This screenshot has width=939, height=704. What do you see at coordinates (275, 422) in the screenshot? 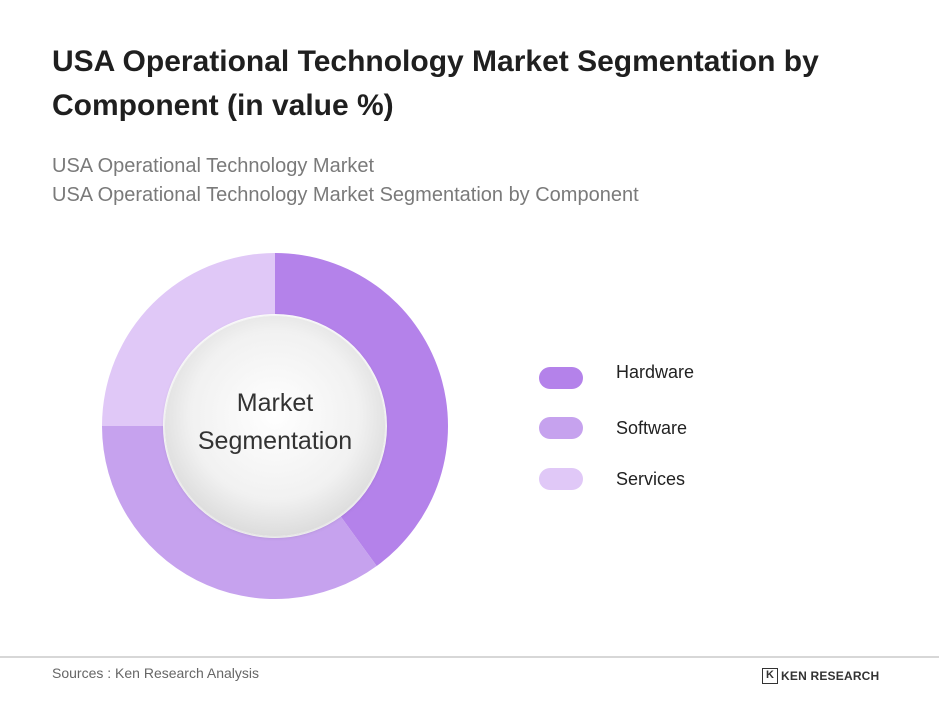
I see `center-label: Market Segmentation` at bounding box center [275, 422].